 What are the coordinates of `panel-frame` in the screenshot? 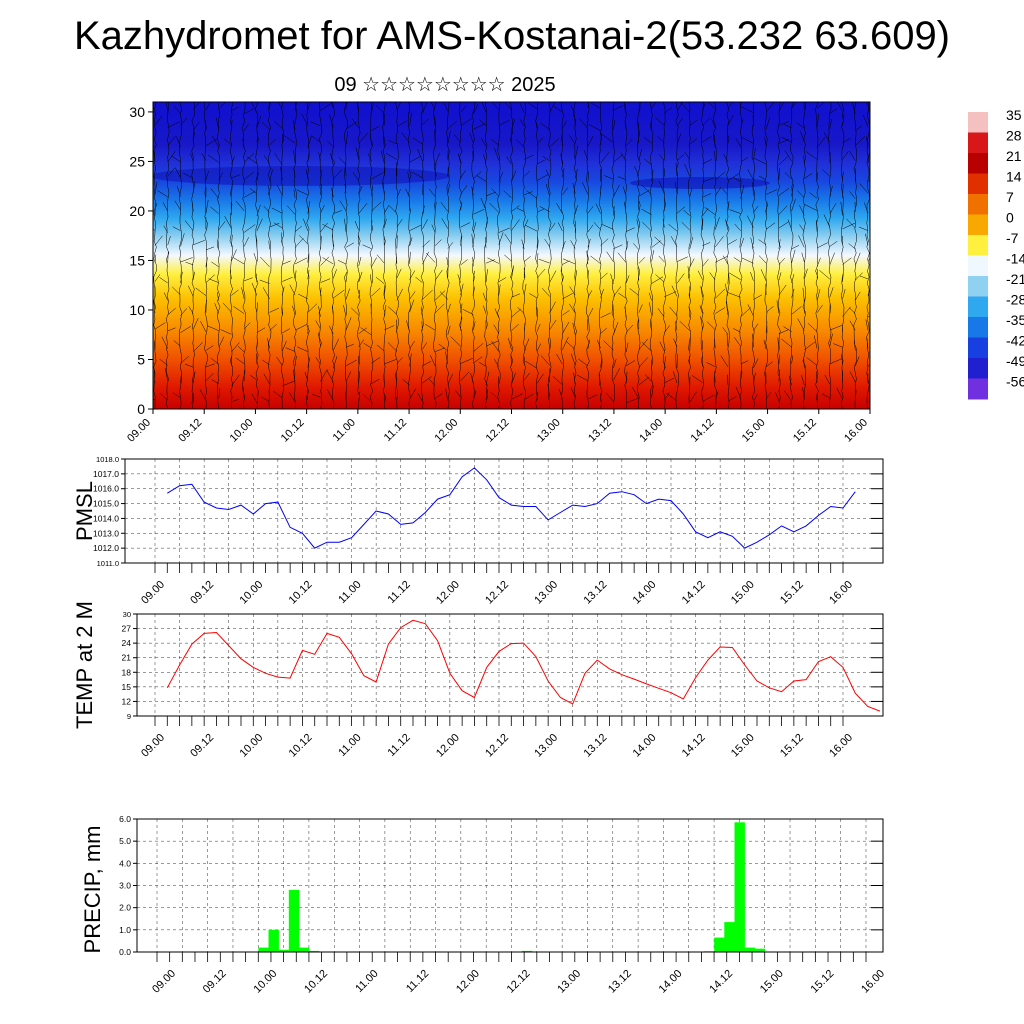 It's located at (504, 511).